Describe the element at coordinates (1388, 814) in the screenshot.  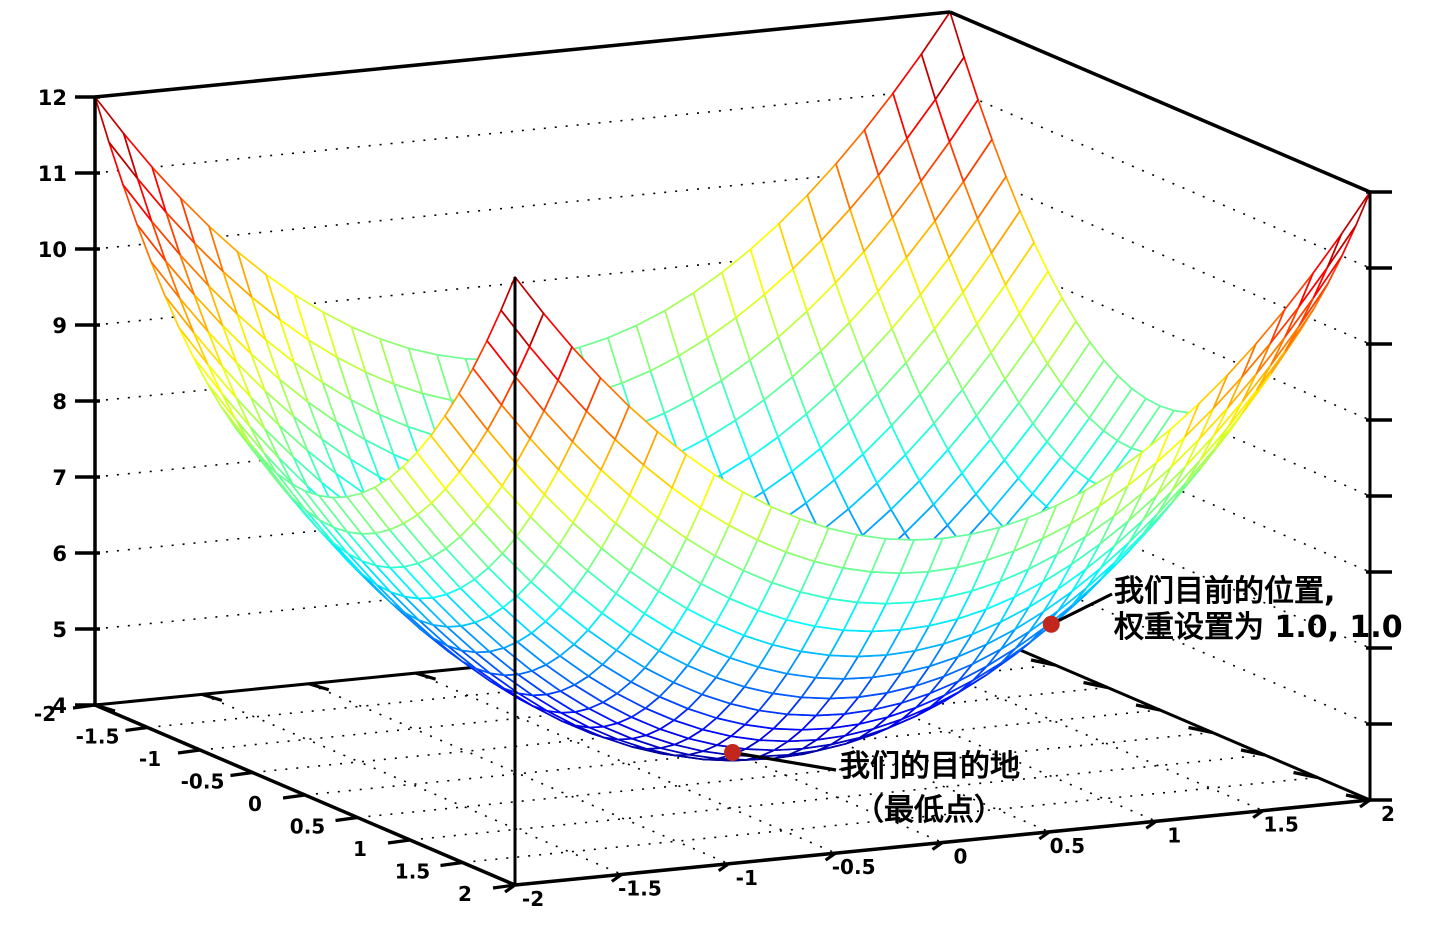
I see `y-tick-label: 2` at that location.